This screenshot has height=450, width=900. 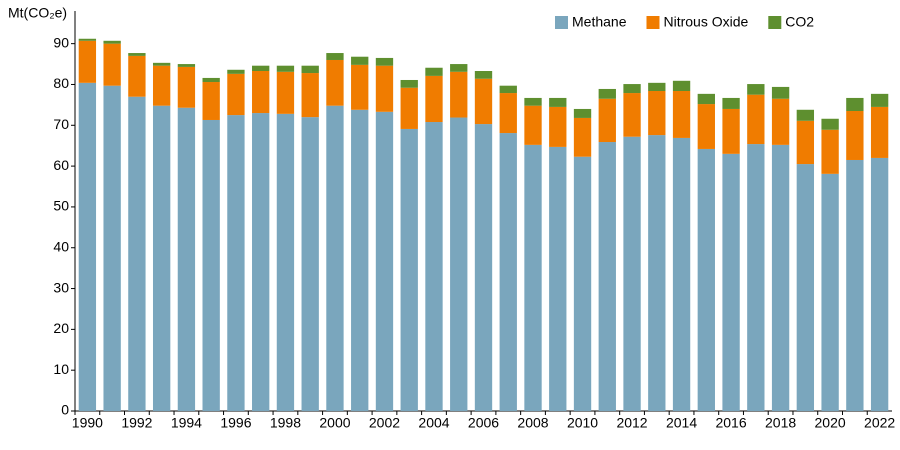 What do you see at coordinates (285, 423) in the screenshot?
I see `x-tick-label: 1998` at bounding box center [285, 423].